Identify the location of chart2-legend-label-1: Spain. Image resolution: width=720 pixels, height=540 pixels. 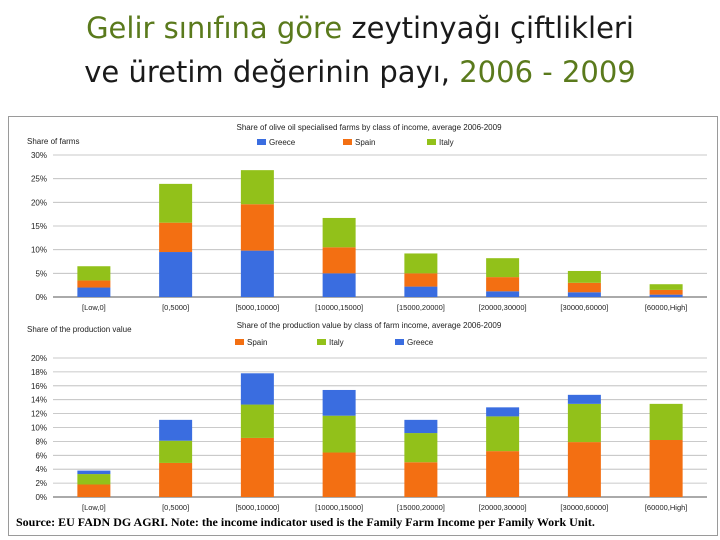
(257, 342).